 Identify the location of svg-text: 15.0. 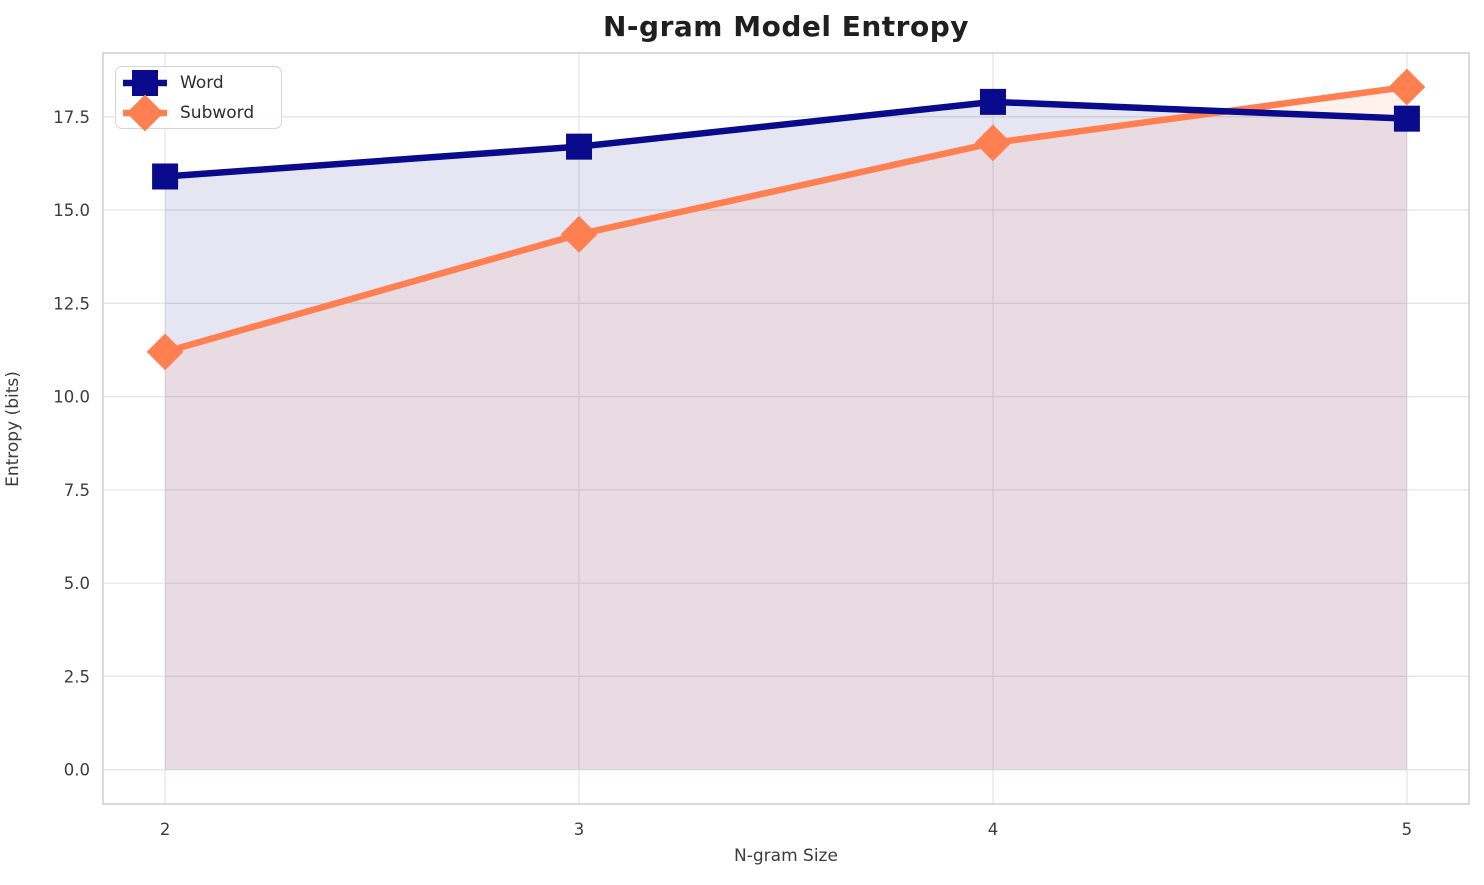
(71, 210).